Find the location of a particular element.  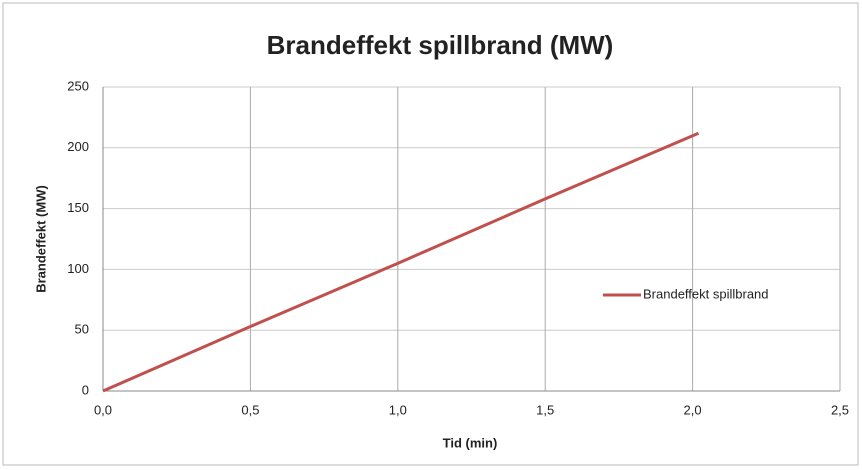

y-tick-label: 150 is located at coordinates (78, 207).